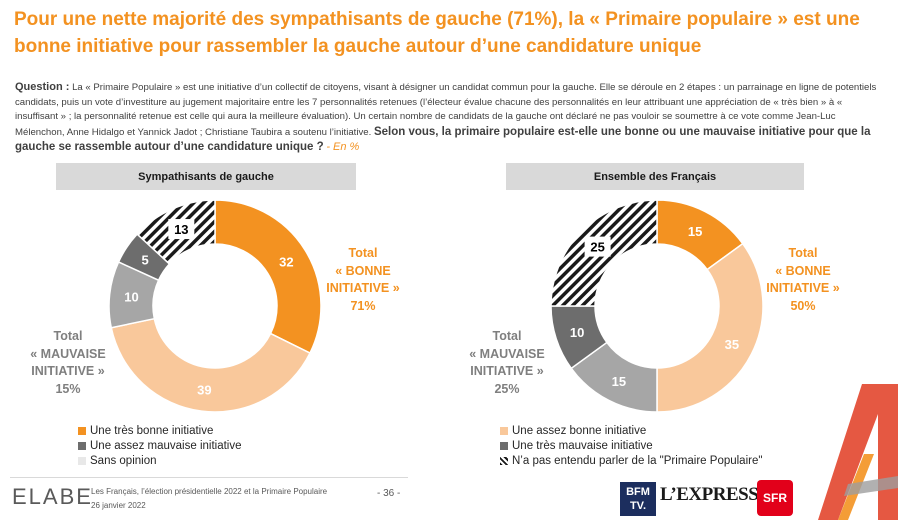  What do you see at coordinates (732, 344) in the screenshot?
I see `slice-value-label: 35` at bounding box center [732, 344].